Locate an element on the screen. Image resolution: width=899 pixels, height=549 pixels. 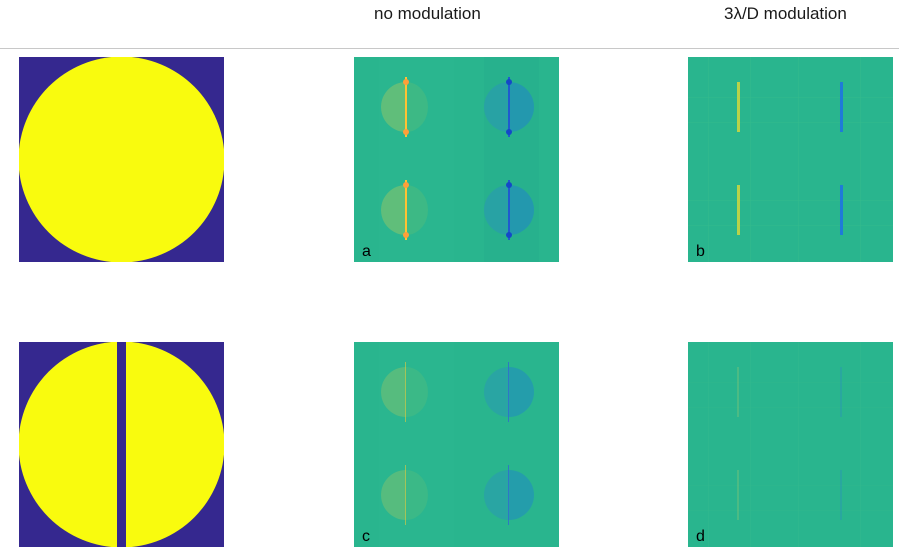
panel-c-label: c is located at coordinates (366, 536).